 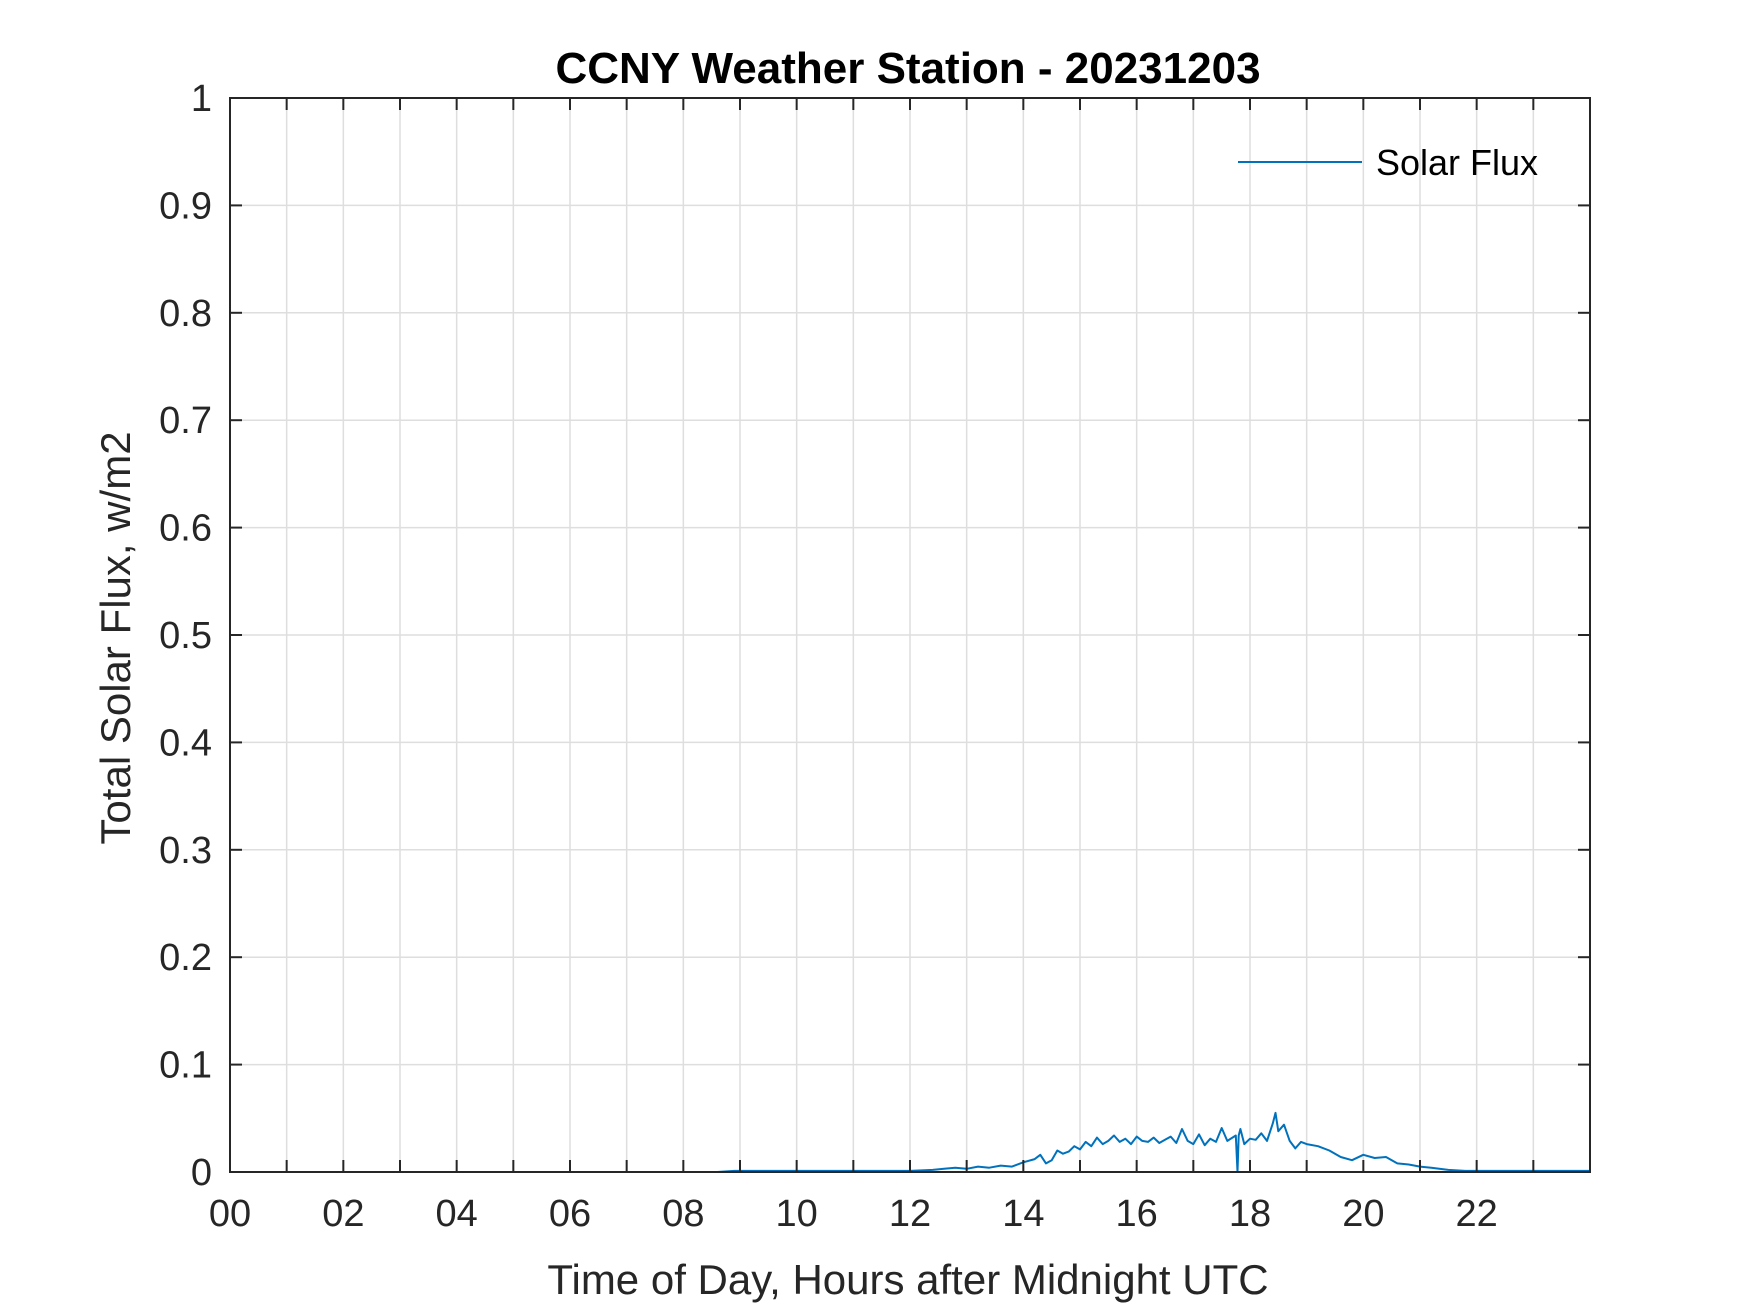 I want to click on x-tick-label: 18, so click(x=1250, y=1214).